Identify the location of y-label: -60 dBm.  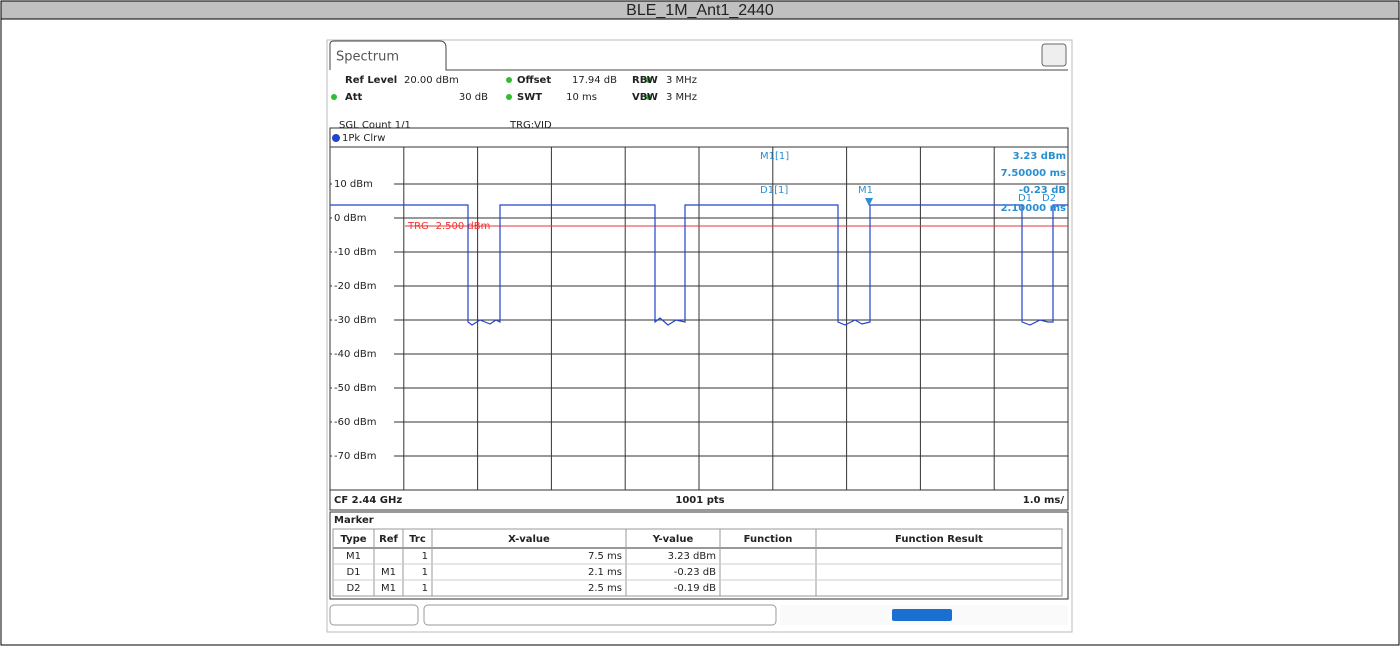
(355, 422).